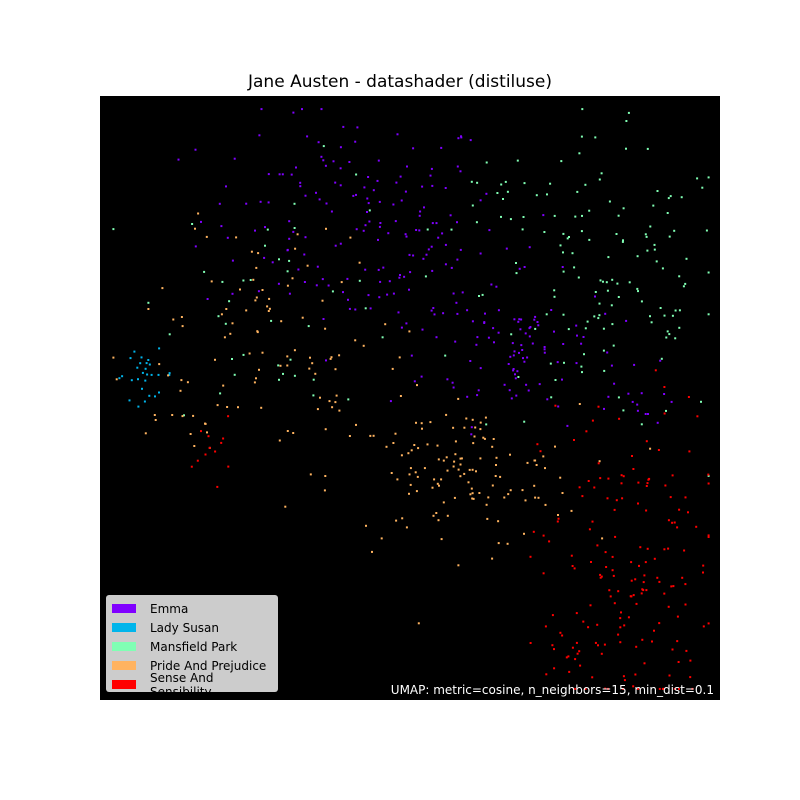  Describe the element at coordinates (192, 665) in the screenshot. I see `legend-item-pride-and-prejudice: Pride And Prejudice` at that location.